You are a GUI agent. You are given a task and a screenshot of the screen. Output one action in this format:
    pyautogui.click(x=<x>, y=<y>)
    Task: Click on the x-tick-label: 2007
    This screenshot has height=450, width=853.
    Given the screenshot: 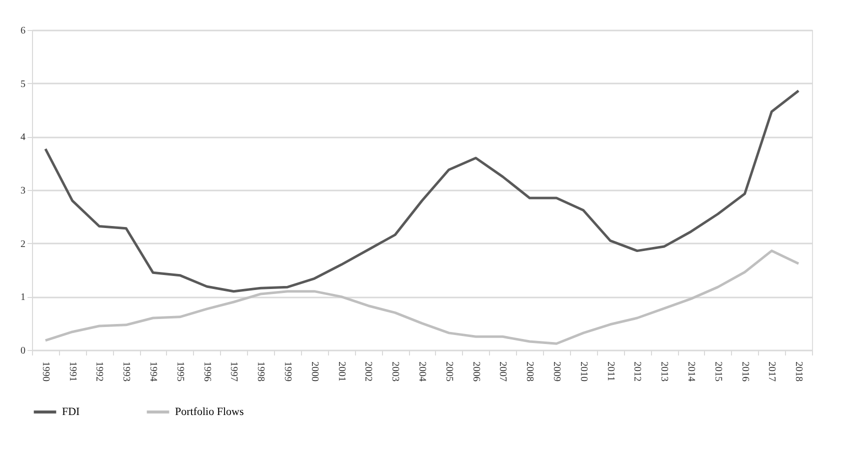 What is the action you would take?
    pyautogui.click(x=502, y=372)
    